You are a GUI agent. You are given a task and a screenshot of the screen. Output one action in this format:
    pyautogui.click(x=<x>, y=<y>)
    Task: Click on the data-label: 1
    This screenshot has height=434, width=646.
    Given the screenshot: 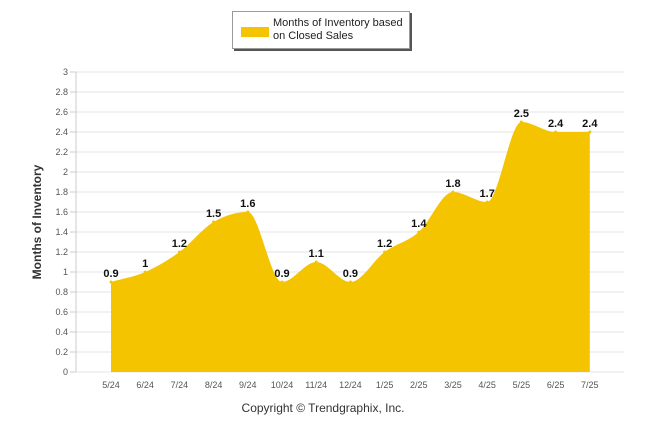 What is the action you would take?
    pyautogui.click(x=145, y=264)
    